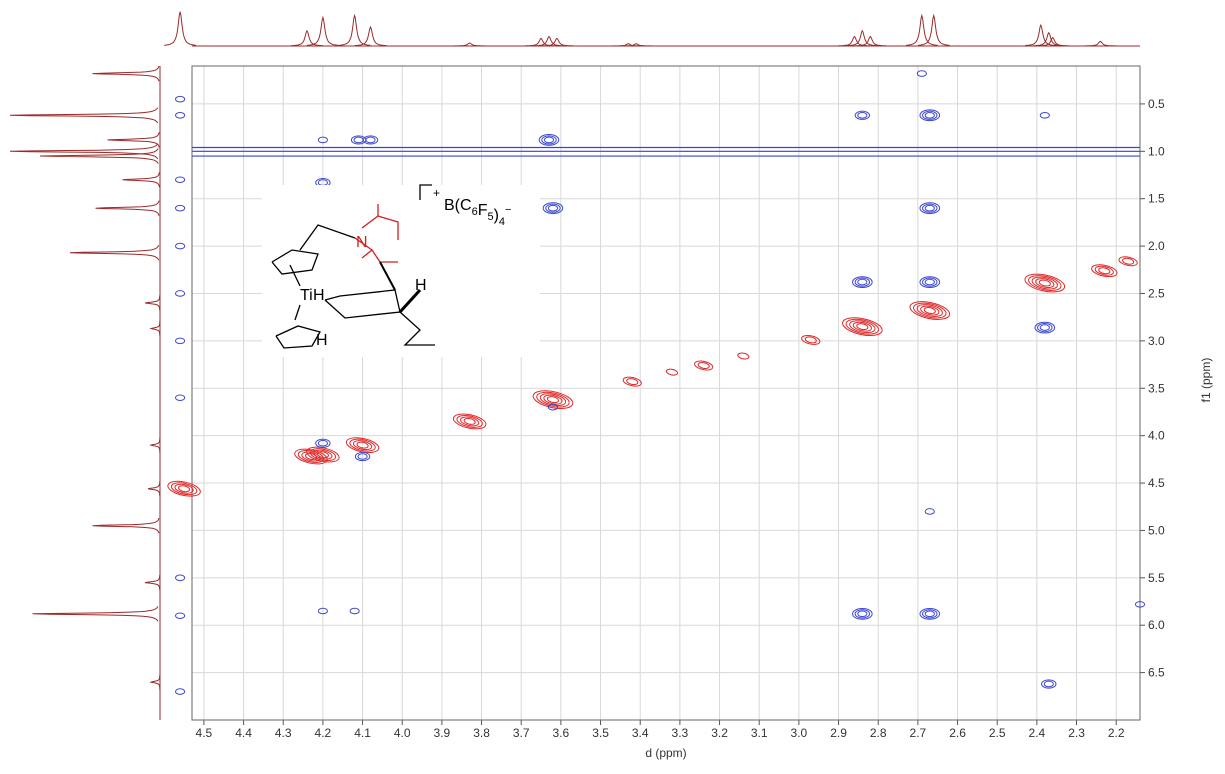 Image resolution: width=1225 pixels, height=774 pixels. I want to click on x-tick-label: 4.2, so click(323, 733).